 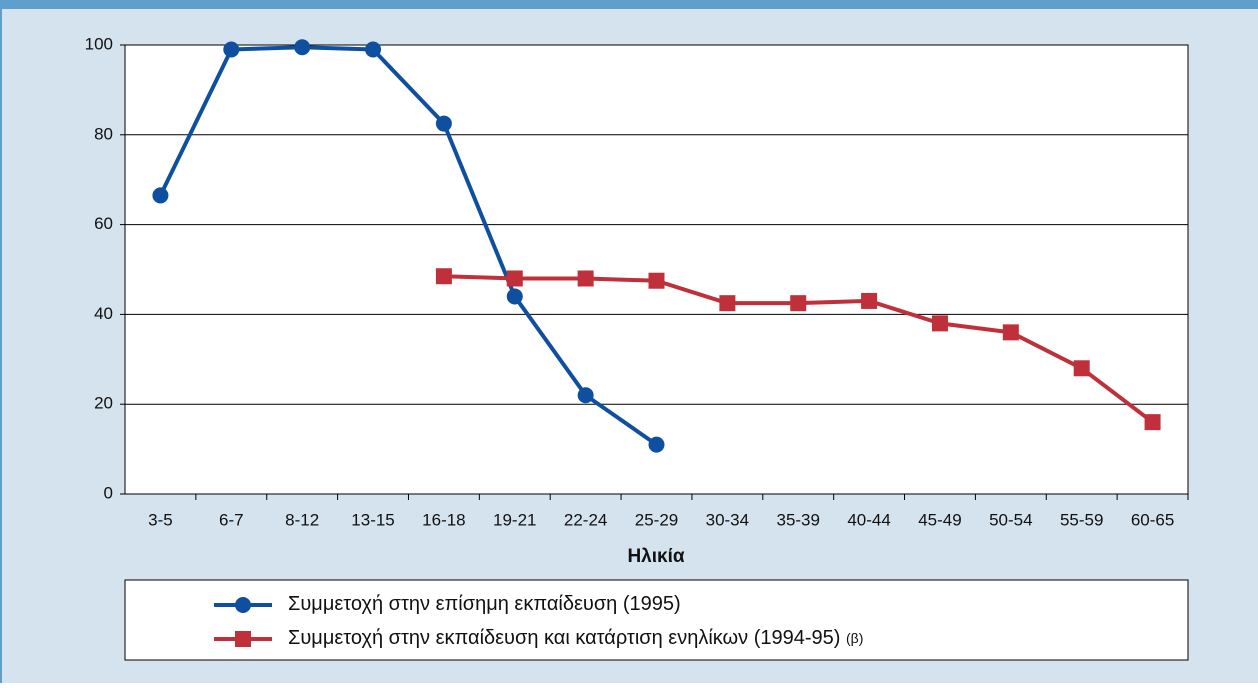 What do you see at coordinates (656, 519) in the screenshot?
I see `x-tick-label: 25-29` at bounding box center [656, 519].